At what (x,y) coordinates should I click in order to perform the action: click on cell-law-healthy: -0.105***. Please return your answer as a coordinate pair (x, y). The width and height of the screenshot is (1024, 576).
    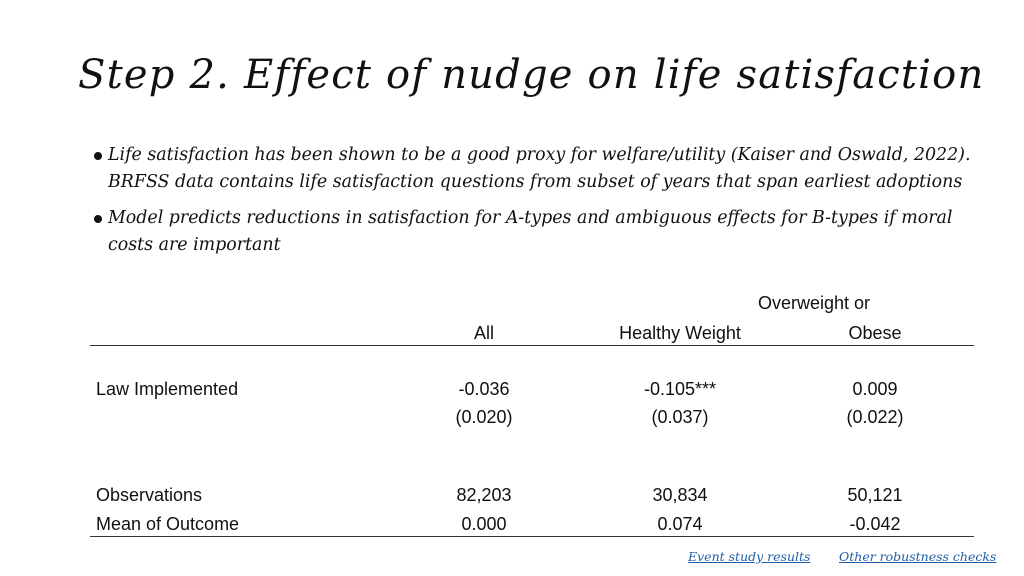
    Looking at the image, I should click on (680, 389).